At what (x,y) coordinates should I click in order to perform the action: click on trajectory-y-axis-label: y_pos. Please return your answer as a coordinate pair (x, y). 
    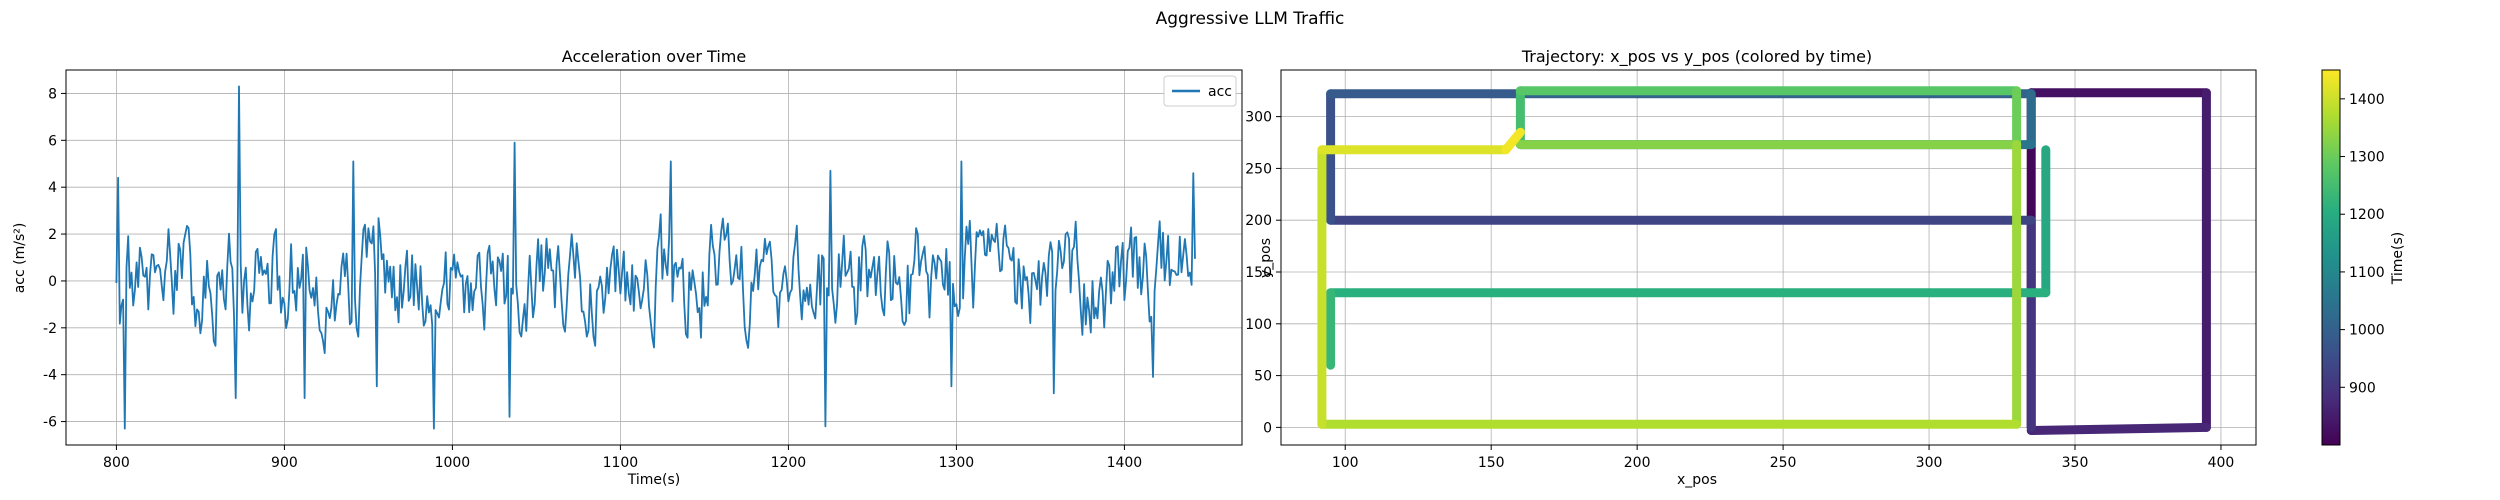
    Looking at the image, I should click on (1266, 258).